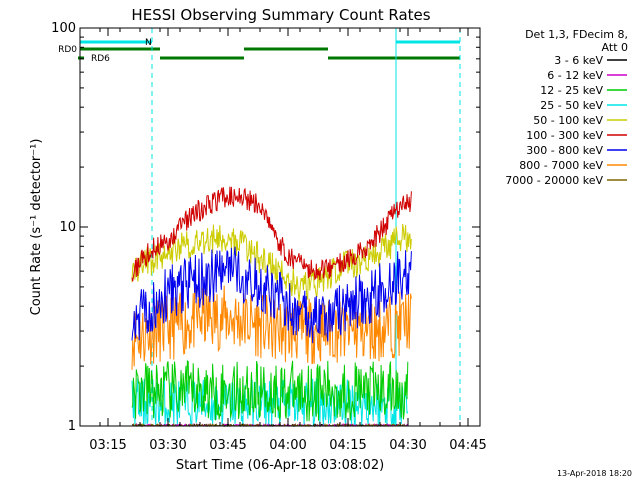 The image size is (640, 480). What do you see at coordinates (67, 227) in the screenshot?
I see `y-tick-label: 10` at bounding box center [67, 227].